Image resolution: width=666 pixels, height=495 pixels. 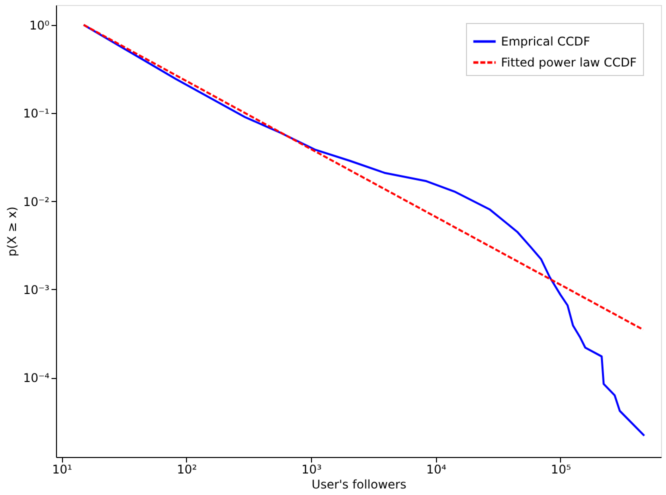 I want to click on x-tick-label: 10¹, so click(x=62, y=469).